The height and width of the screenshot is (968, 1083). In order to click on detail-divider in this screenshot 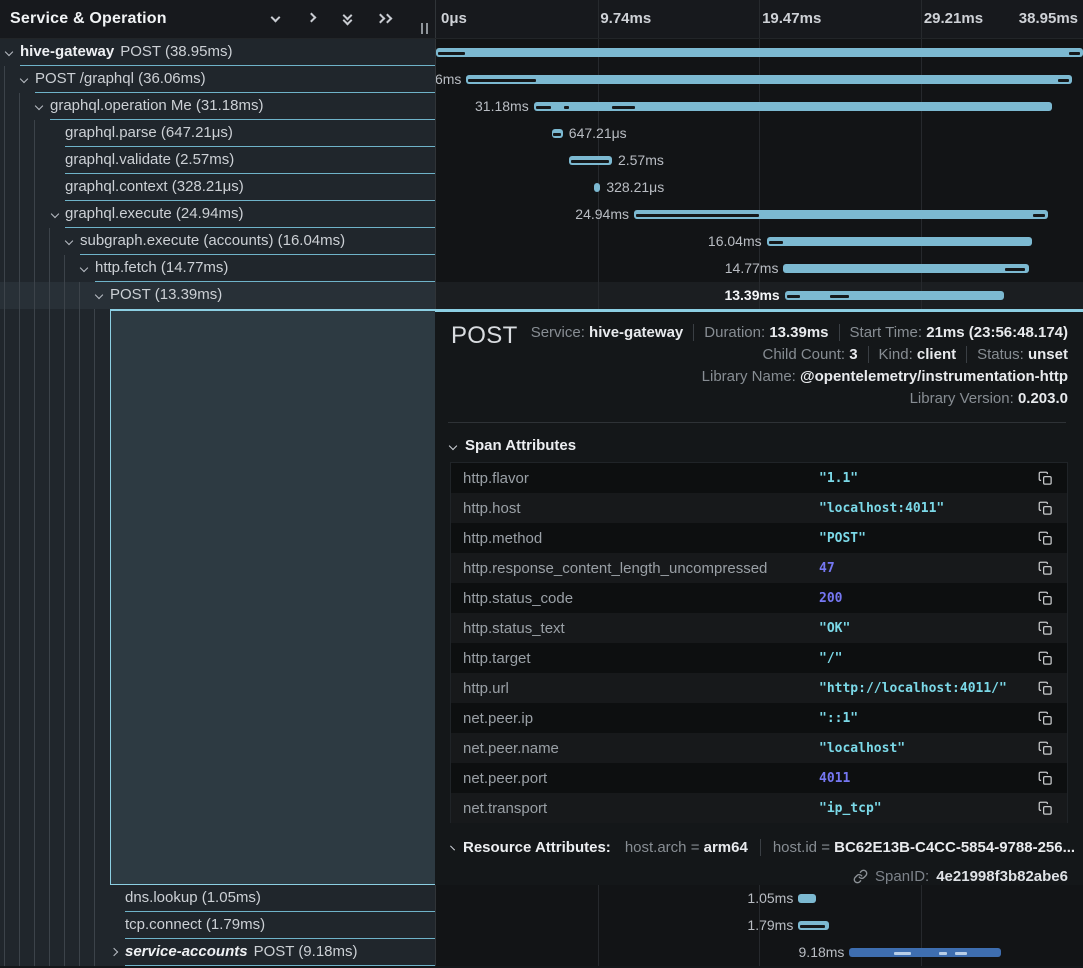, I will do `click(757, 422)`.